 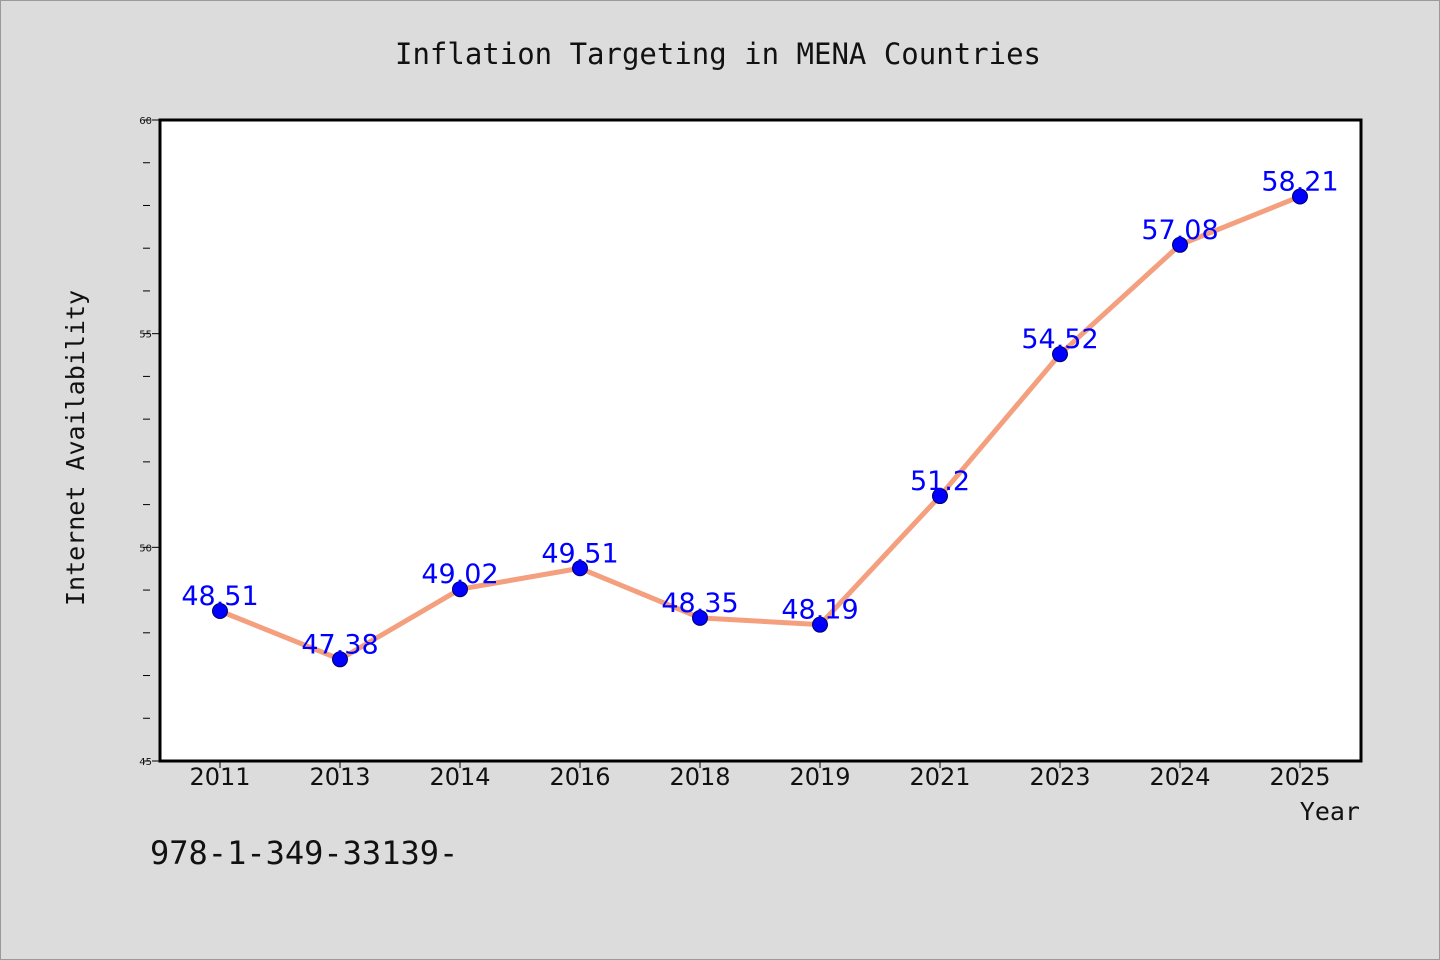 I want to click on data-label: 54.52, so click(x=1059, y=339).